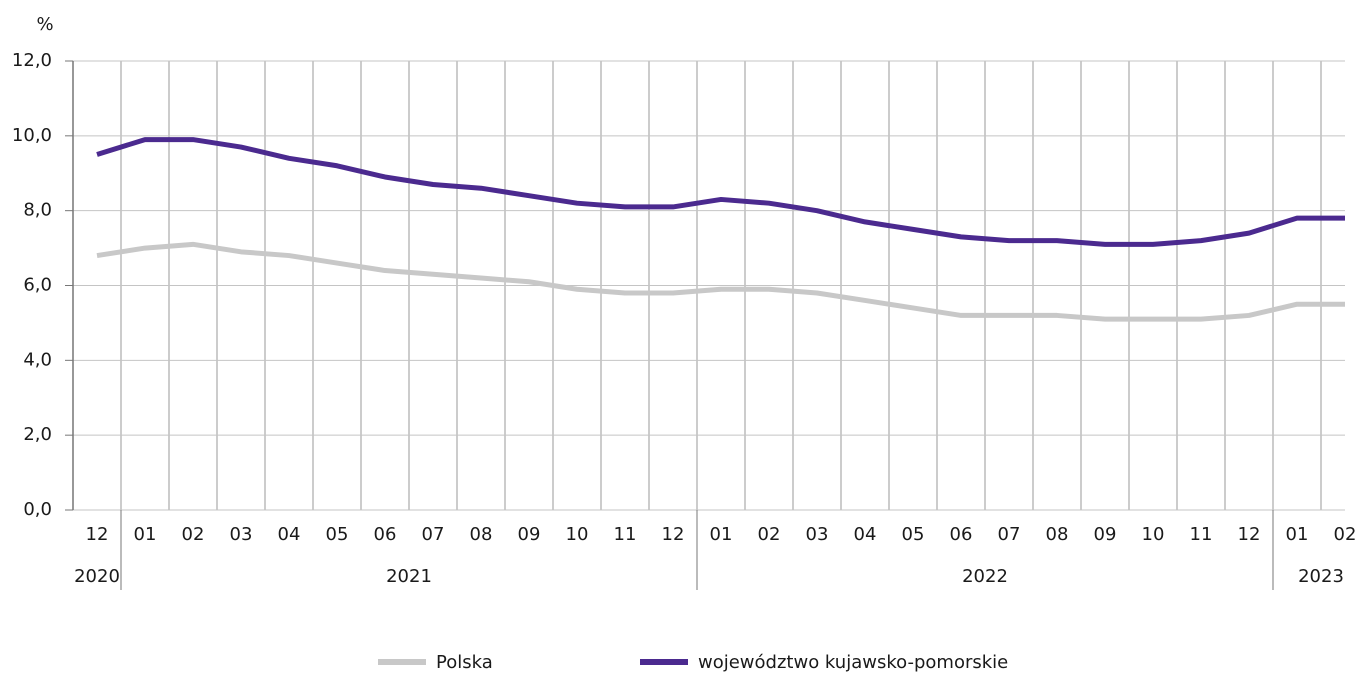 The width and height of the screenshot is (1359, 675). What do you see at coordinates (32, 135) in the screenshot?
I see `y-tick-label: 10,0` at bounding box center [32, 135].